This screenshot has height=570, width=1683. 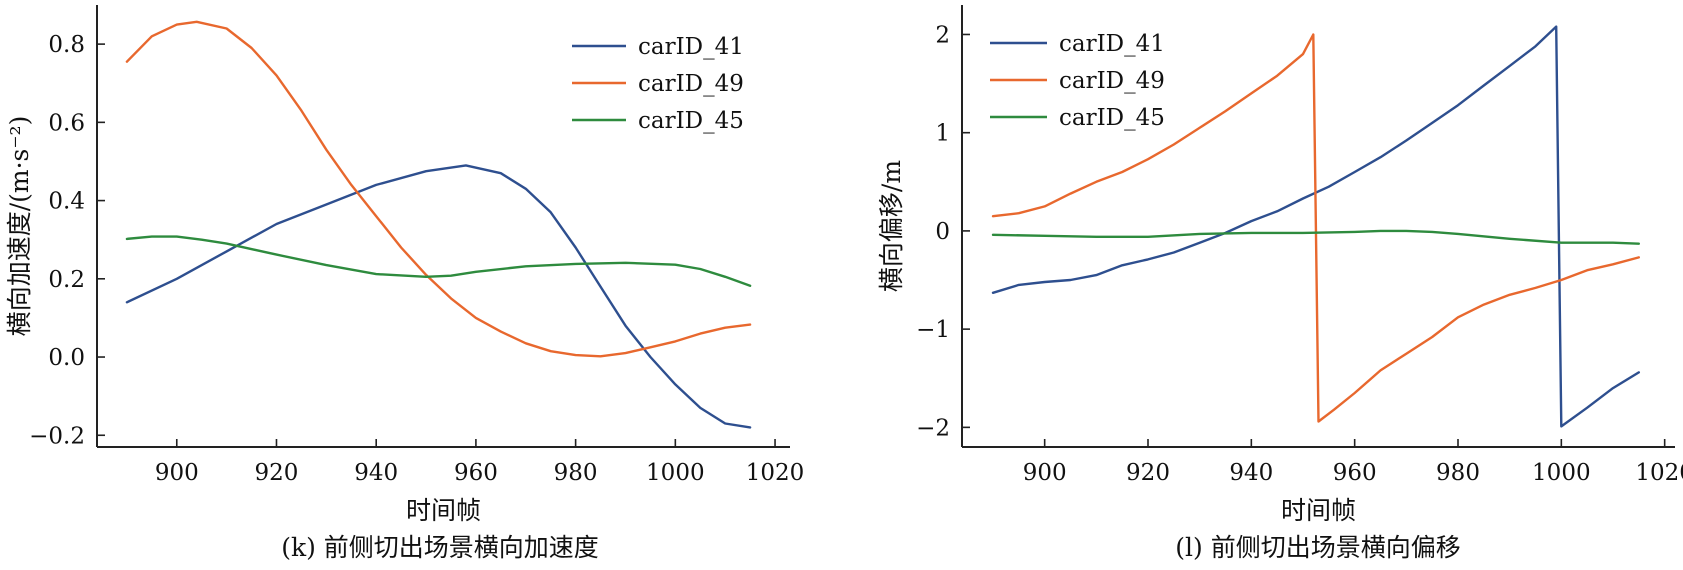 I want to click on y-tick-label: 0.4, so click(x=66, y=202).